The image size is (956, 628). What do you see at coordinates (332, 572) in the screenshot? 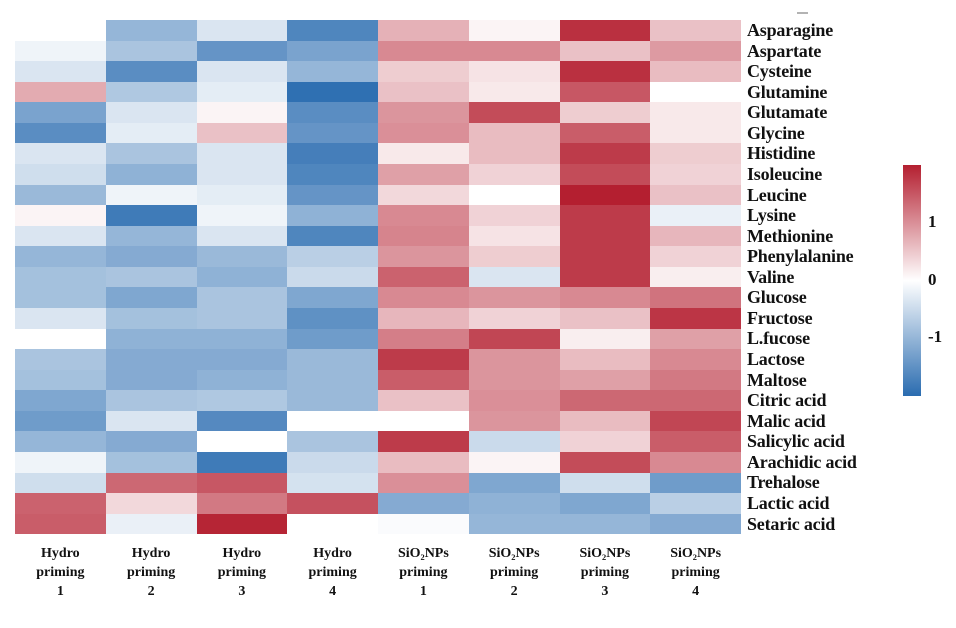
I see `column-label: Hydro priming 4` at bounding box center [332, 572].